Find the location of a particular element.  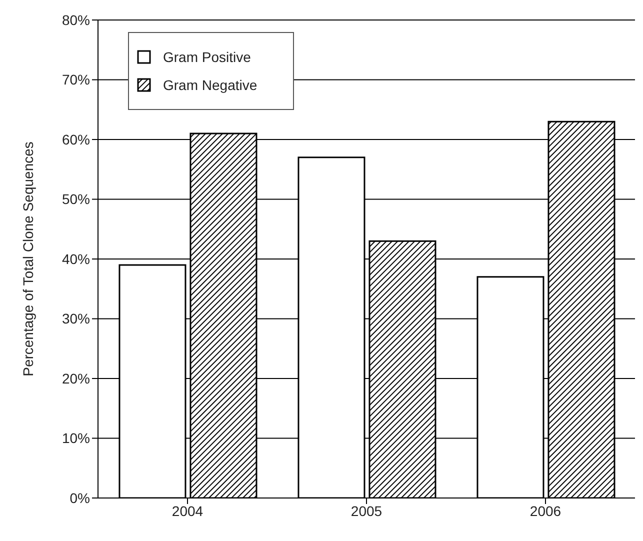

y-tick-label: 50% is located at coordinates (76, 199).